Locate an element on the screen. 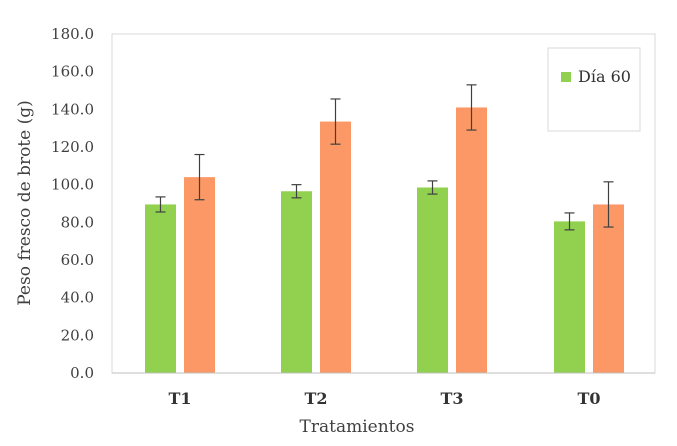  y-tick-label: 20.0 is located at coordinates (77, 335).